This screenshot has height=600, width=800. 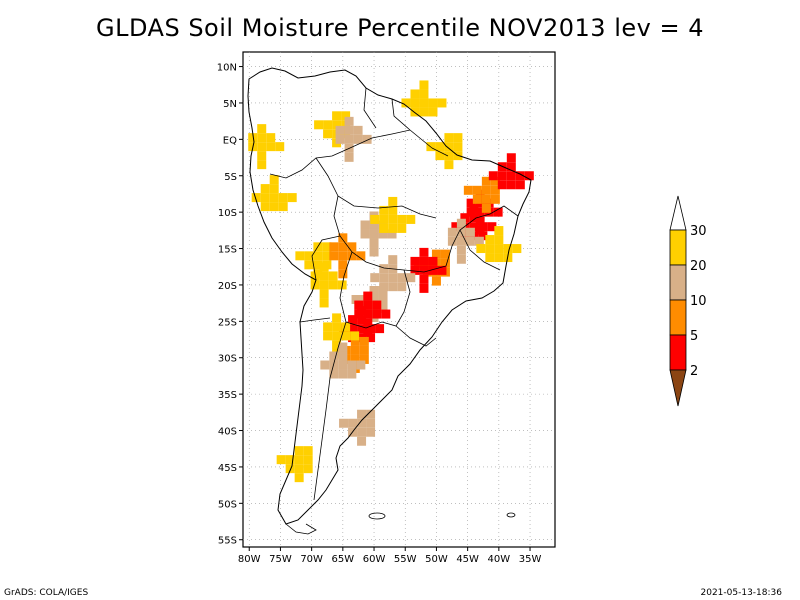 What do you see at coordinates (230, 104) in the screenshot?
I see `y-tick-label: 5N` at bounding box center [230, 104].